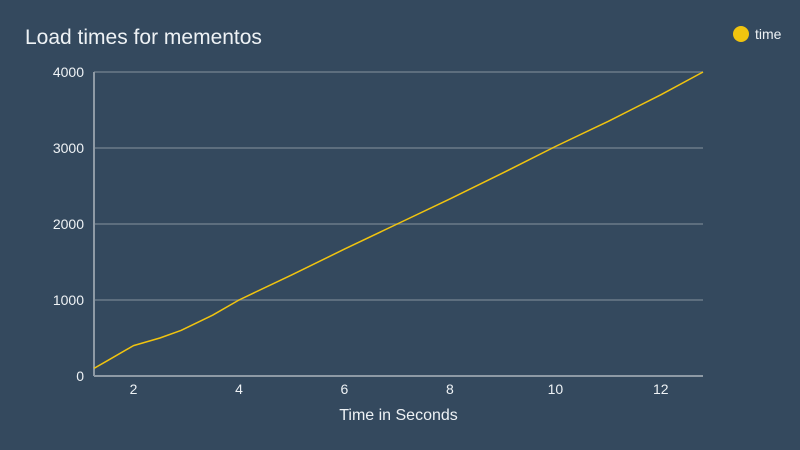 This screenshot has width=800, height=450. What do you see at coordinates (68, 72) in the screenshot?
I see `y-tick-label: 4000` at bounding box center [68, 72].